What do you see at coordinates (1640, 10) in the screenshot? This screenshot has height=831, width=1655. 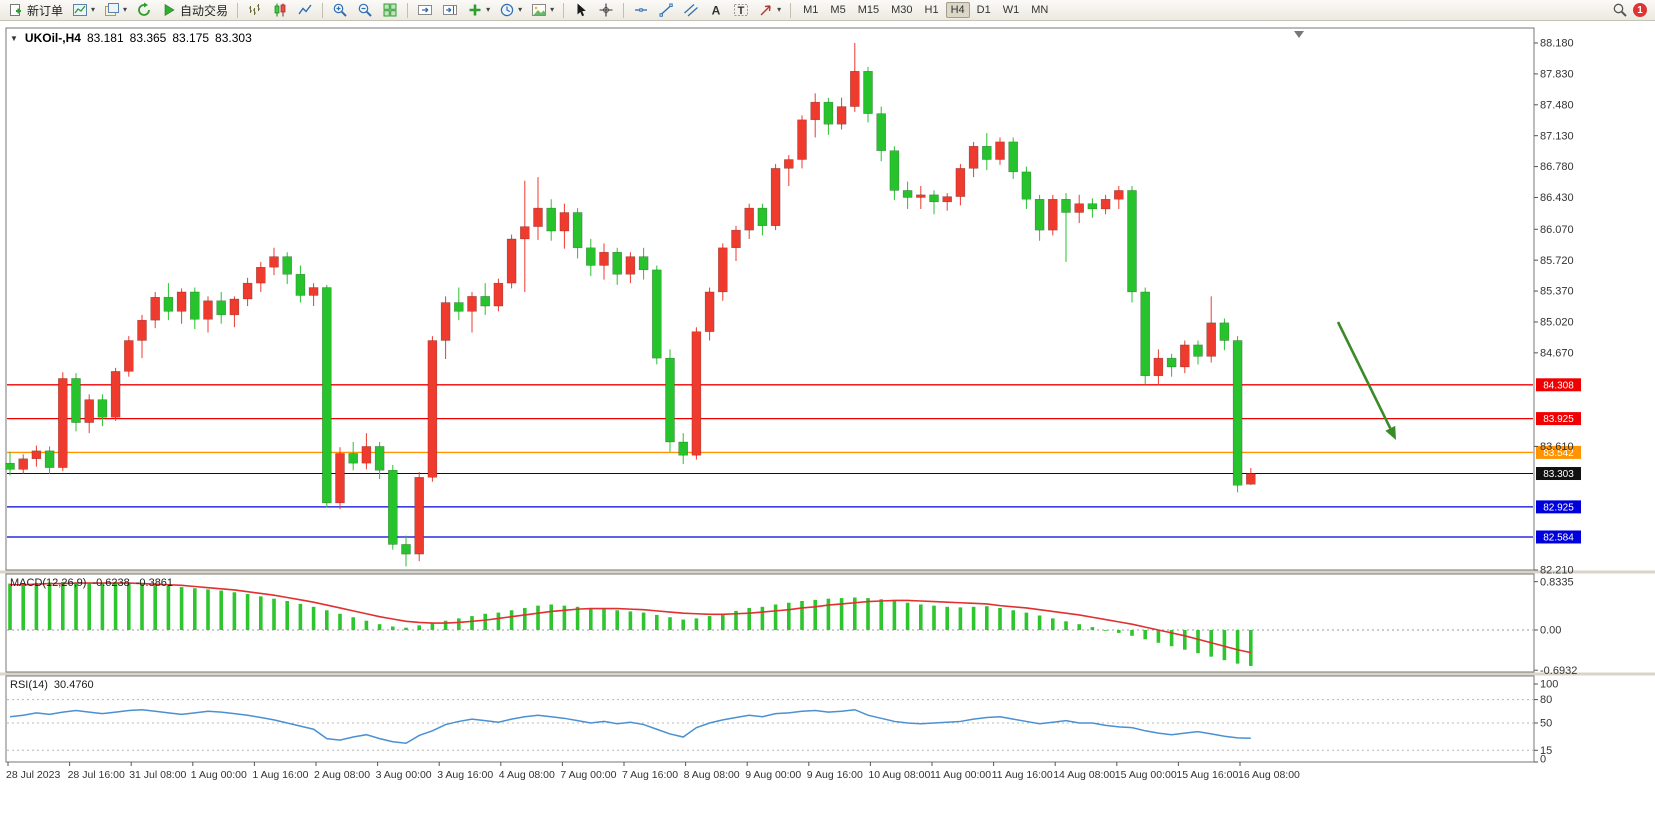 I see `notification-badge: 1` at bounding box center [1640, 10].